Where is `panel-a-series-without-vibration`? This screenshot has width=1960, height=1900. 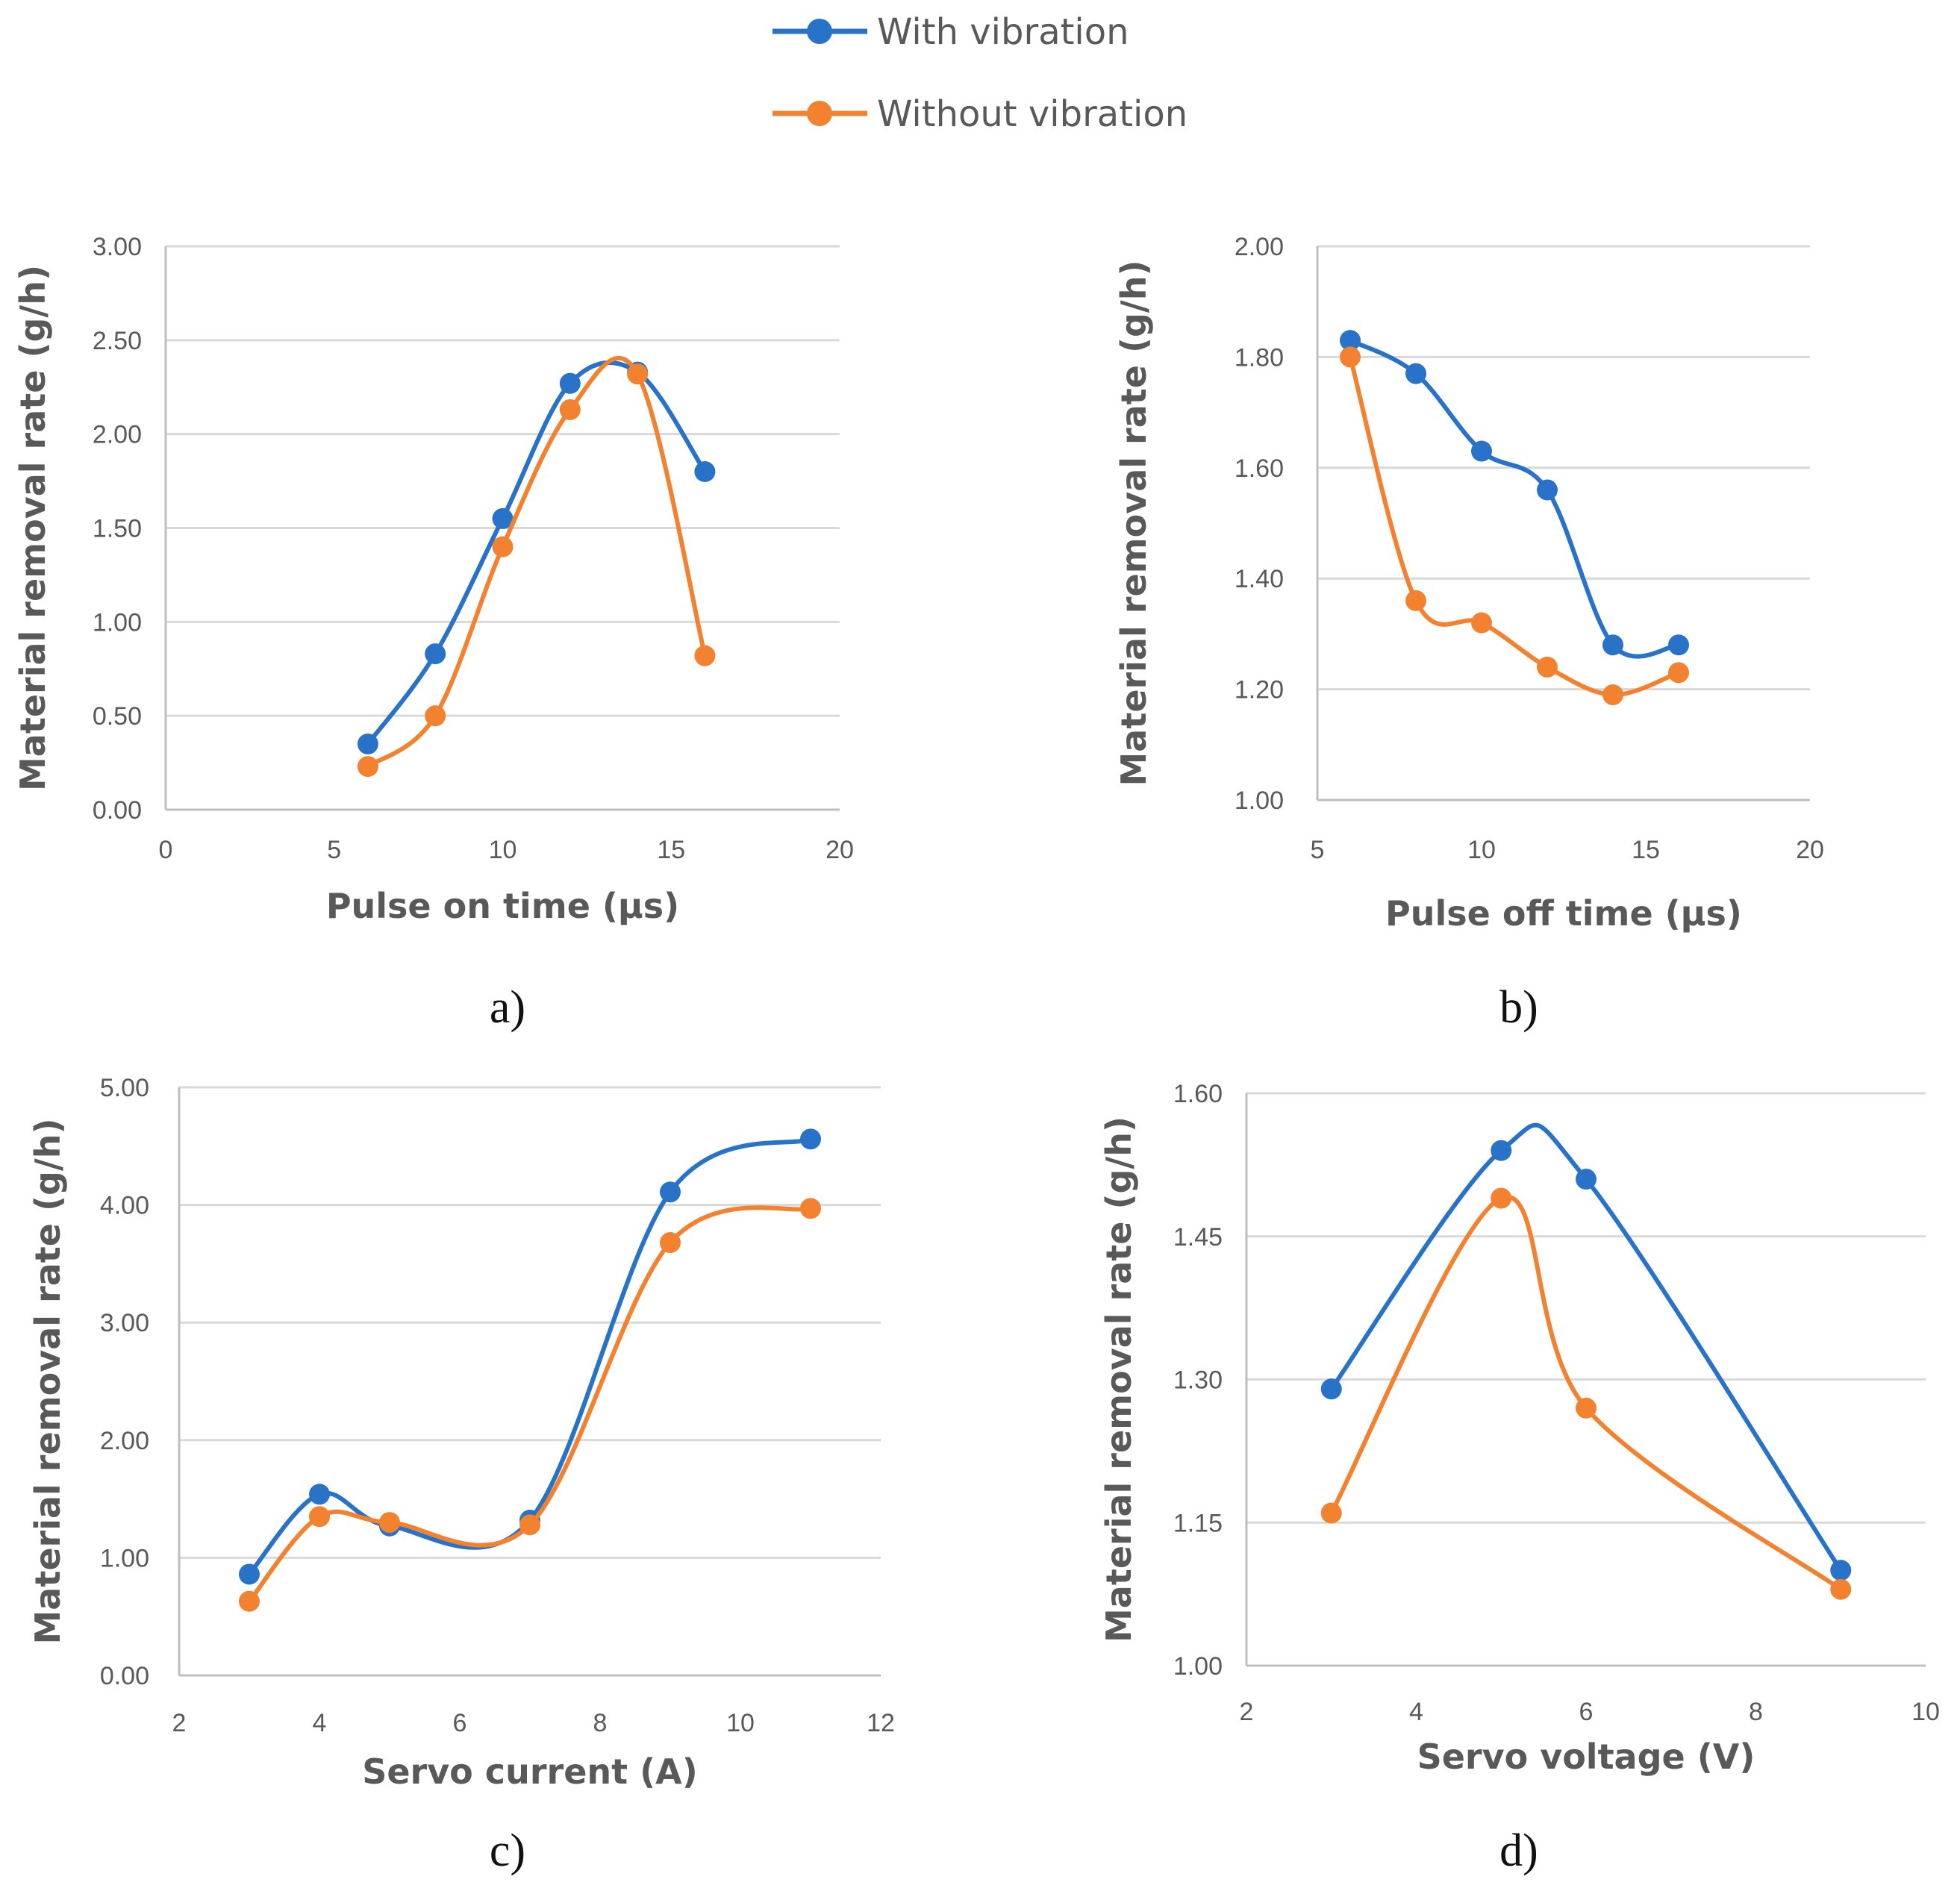
panel-a-series-without-vibration is located at coordinates (536, 566).